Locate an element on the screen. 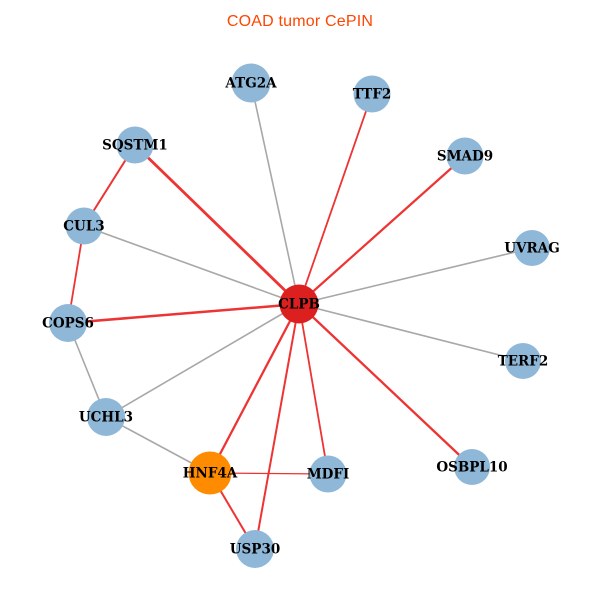 The width and height of the screenshot is (600, 600). node-label-TTF2: TTF2 is located at coordinates (372, 95).